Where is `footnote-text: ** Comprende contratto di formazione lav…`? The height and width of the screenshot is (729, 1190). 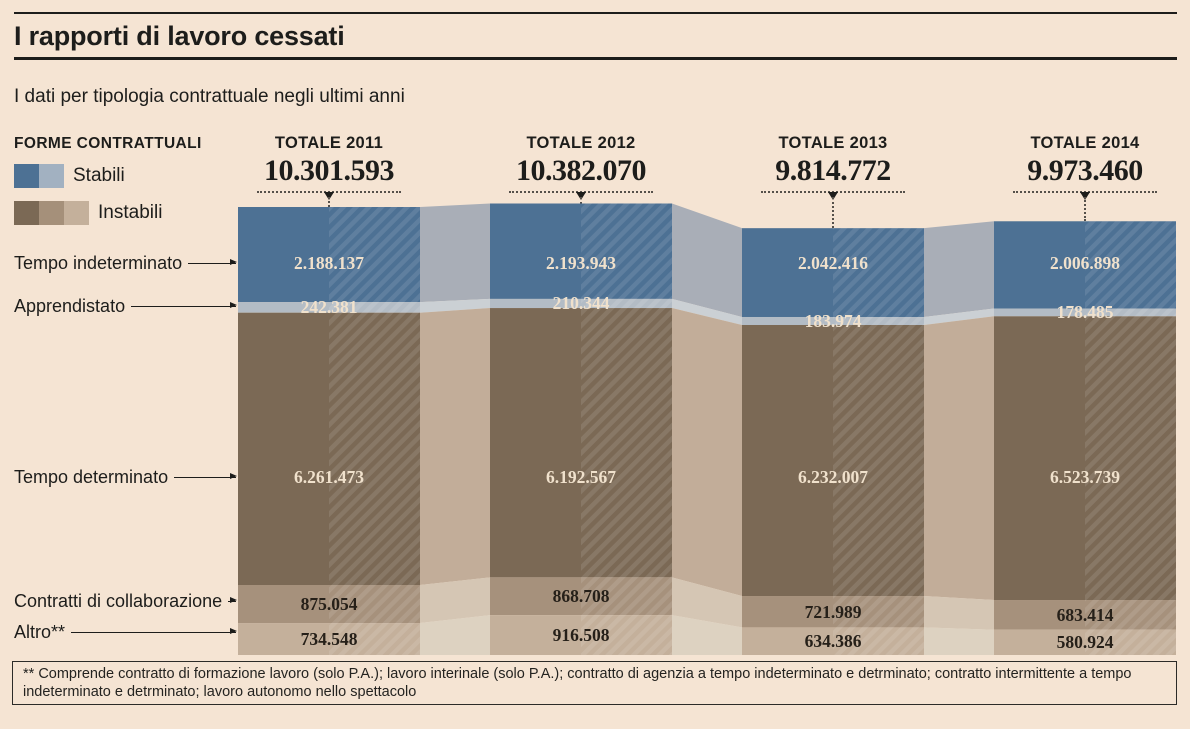
footnote-text: ** Comprende contratto di formazione lav… is located at coordinates (577, 683).